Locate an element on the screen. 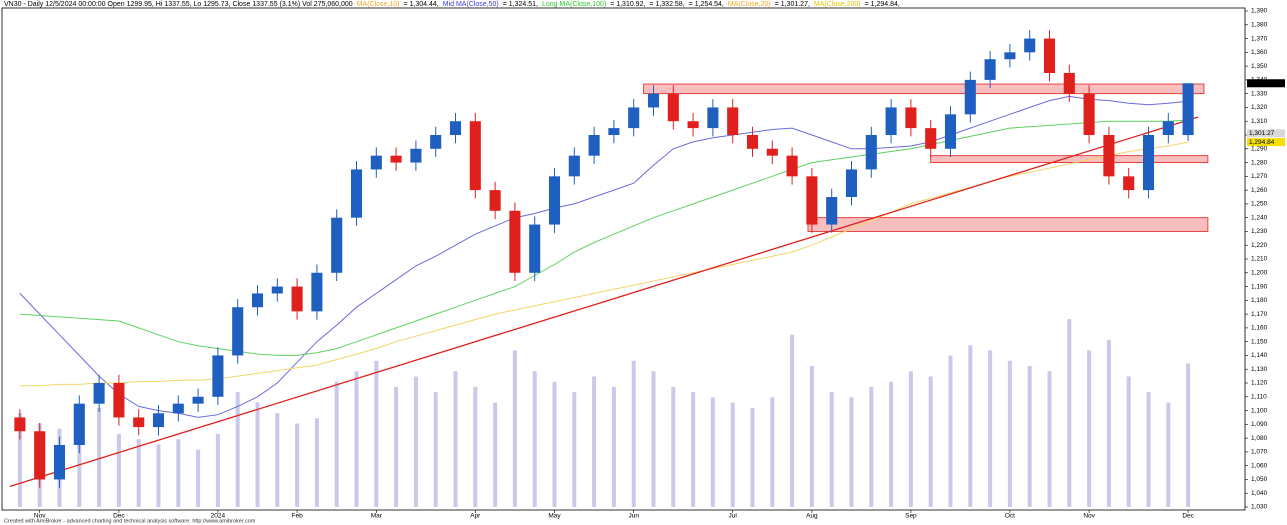  x-tick-label: Jun is located at coordinates (633, 516).